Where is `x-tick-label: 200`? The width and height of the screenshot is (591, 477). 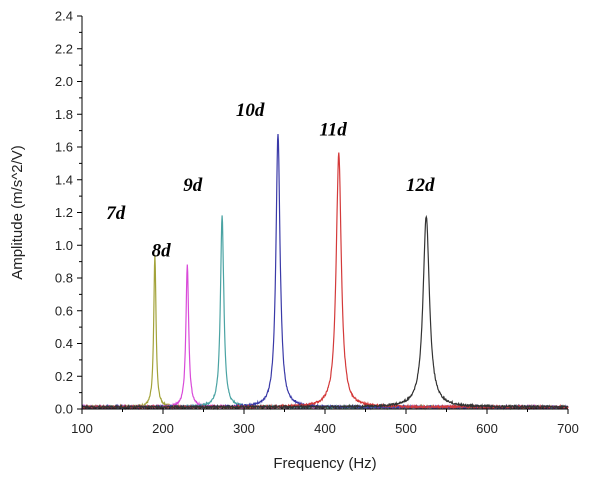
x-tick-label: 200 is located at coordinates (163, 428).